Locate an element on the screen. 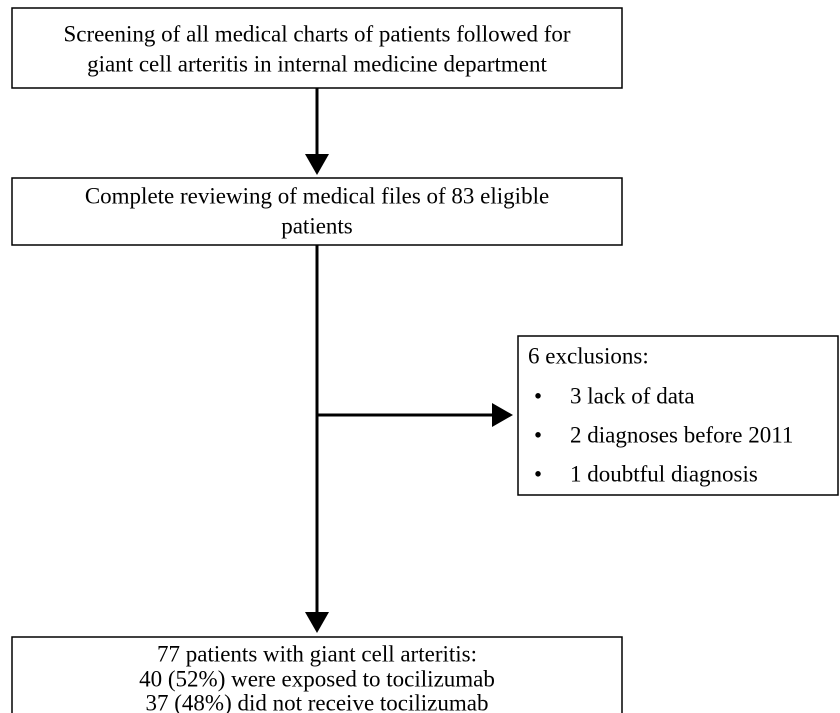  box-text: 37 (48%) did not receive tocilizumab is located at coordinates (317, 701).